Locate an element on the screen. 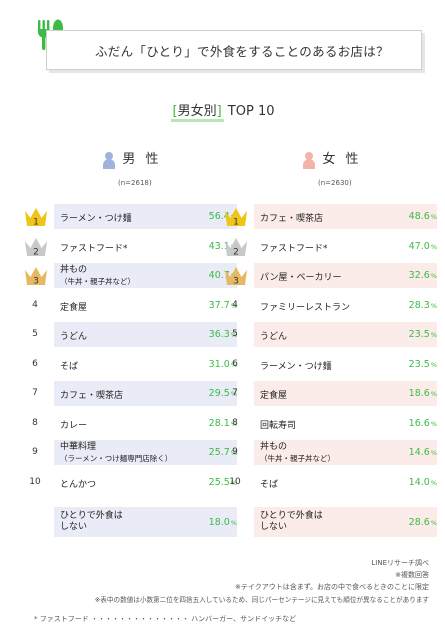 Image resolution: width=445 pixels, height=640 pixels. percentage-value: 18.0% is located at coordinates (222, 522).